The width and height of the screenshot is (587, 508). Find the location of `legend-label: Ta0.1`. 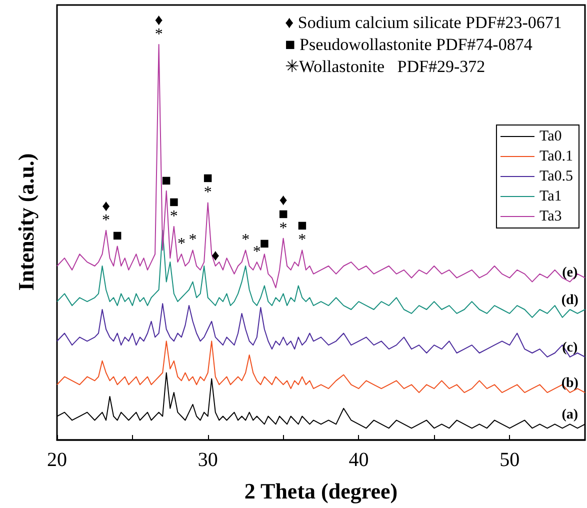

legend-label: Ta0.1 is located at coordinates (556, 156).